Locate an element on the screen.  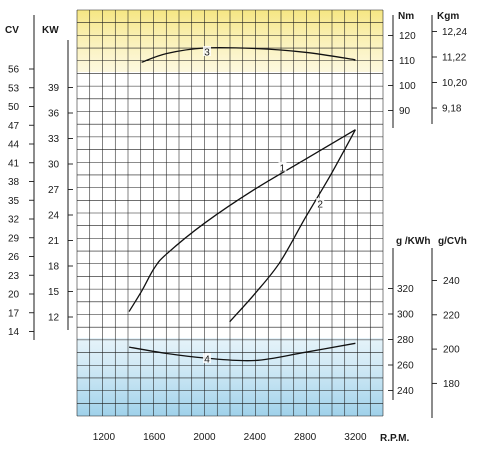
x-tick-label: 3200 is located at coordinates (355, 437).